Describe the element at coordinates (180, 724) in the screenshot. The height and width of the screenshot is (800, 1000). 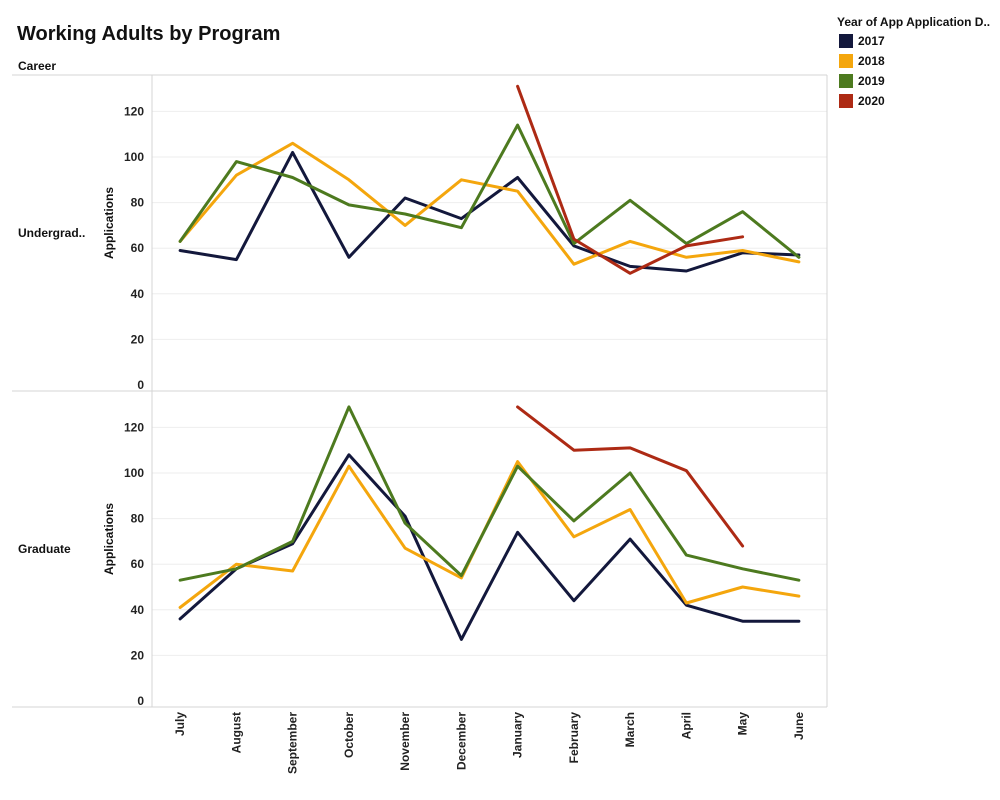
I see `x-tick-label: July` at that location.